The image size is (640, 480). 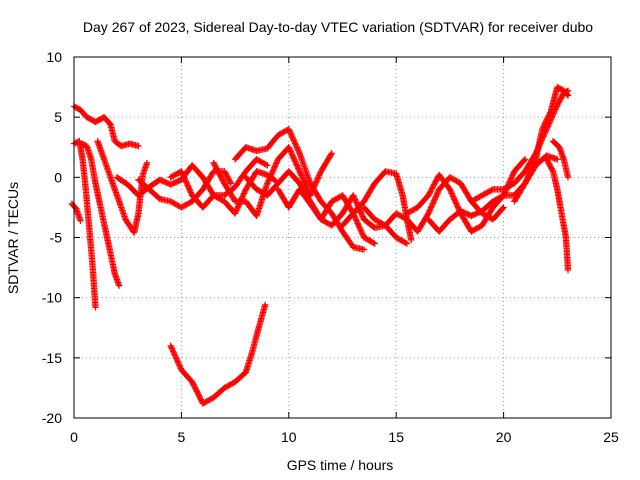 I want to click on y-tick-label: 5, so click(x=58, y=117).